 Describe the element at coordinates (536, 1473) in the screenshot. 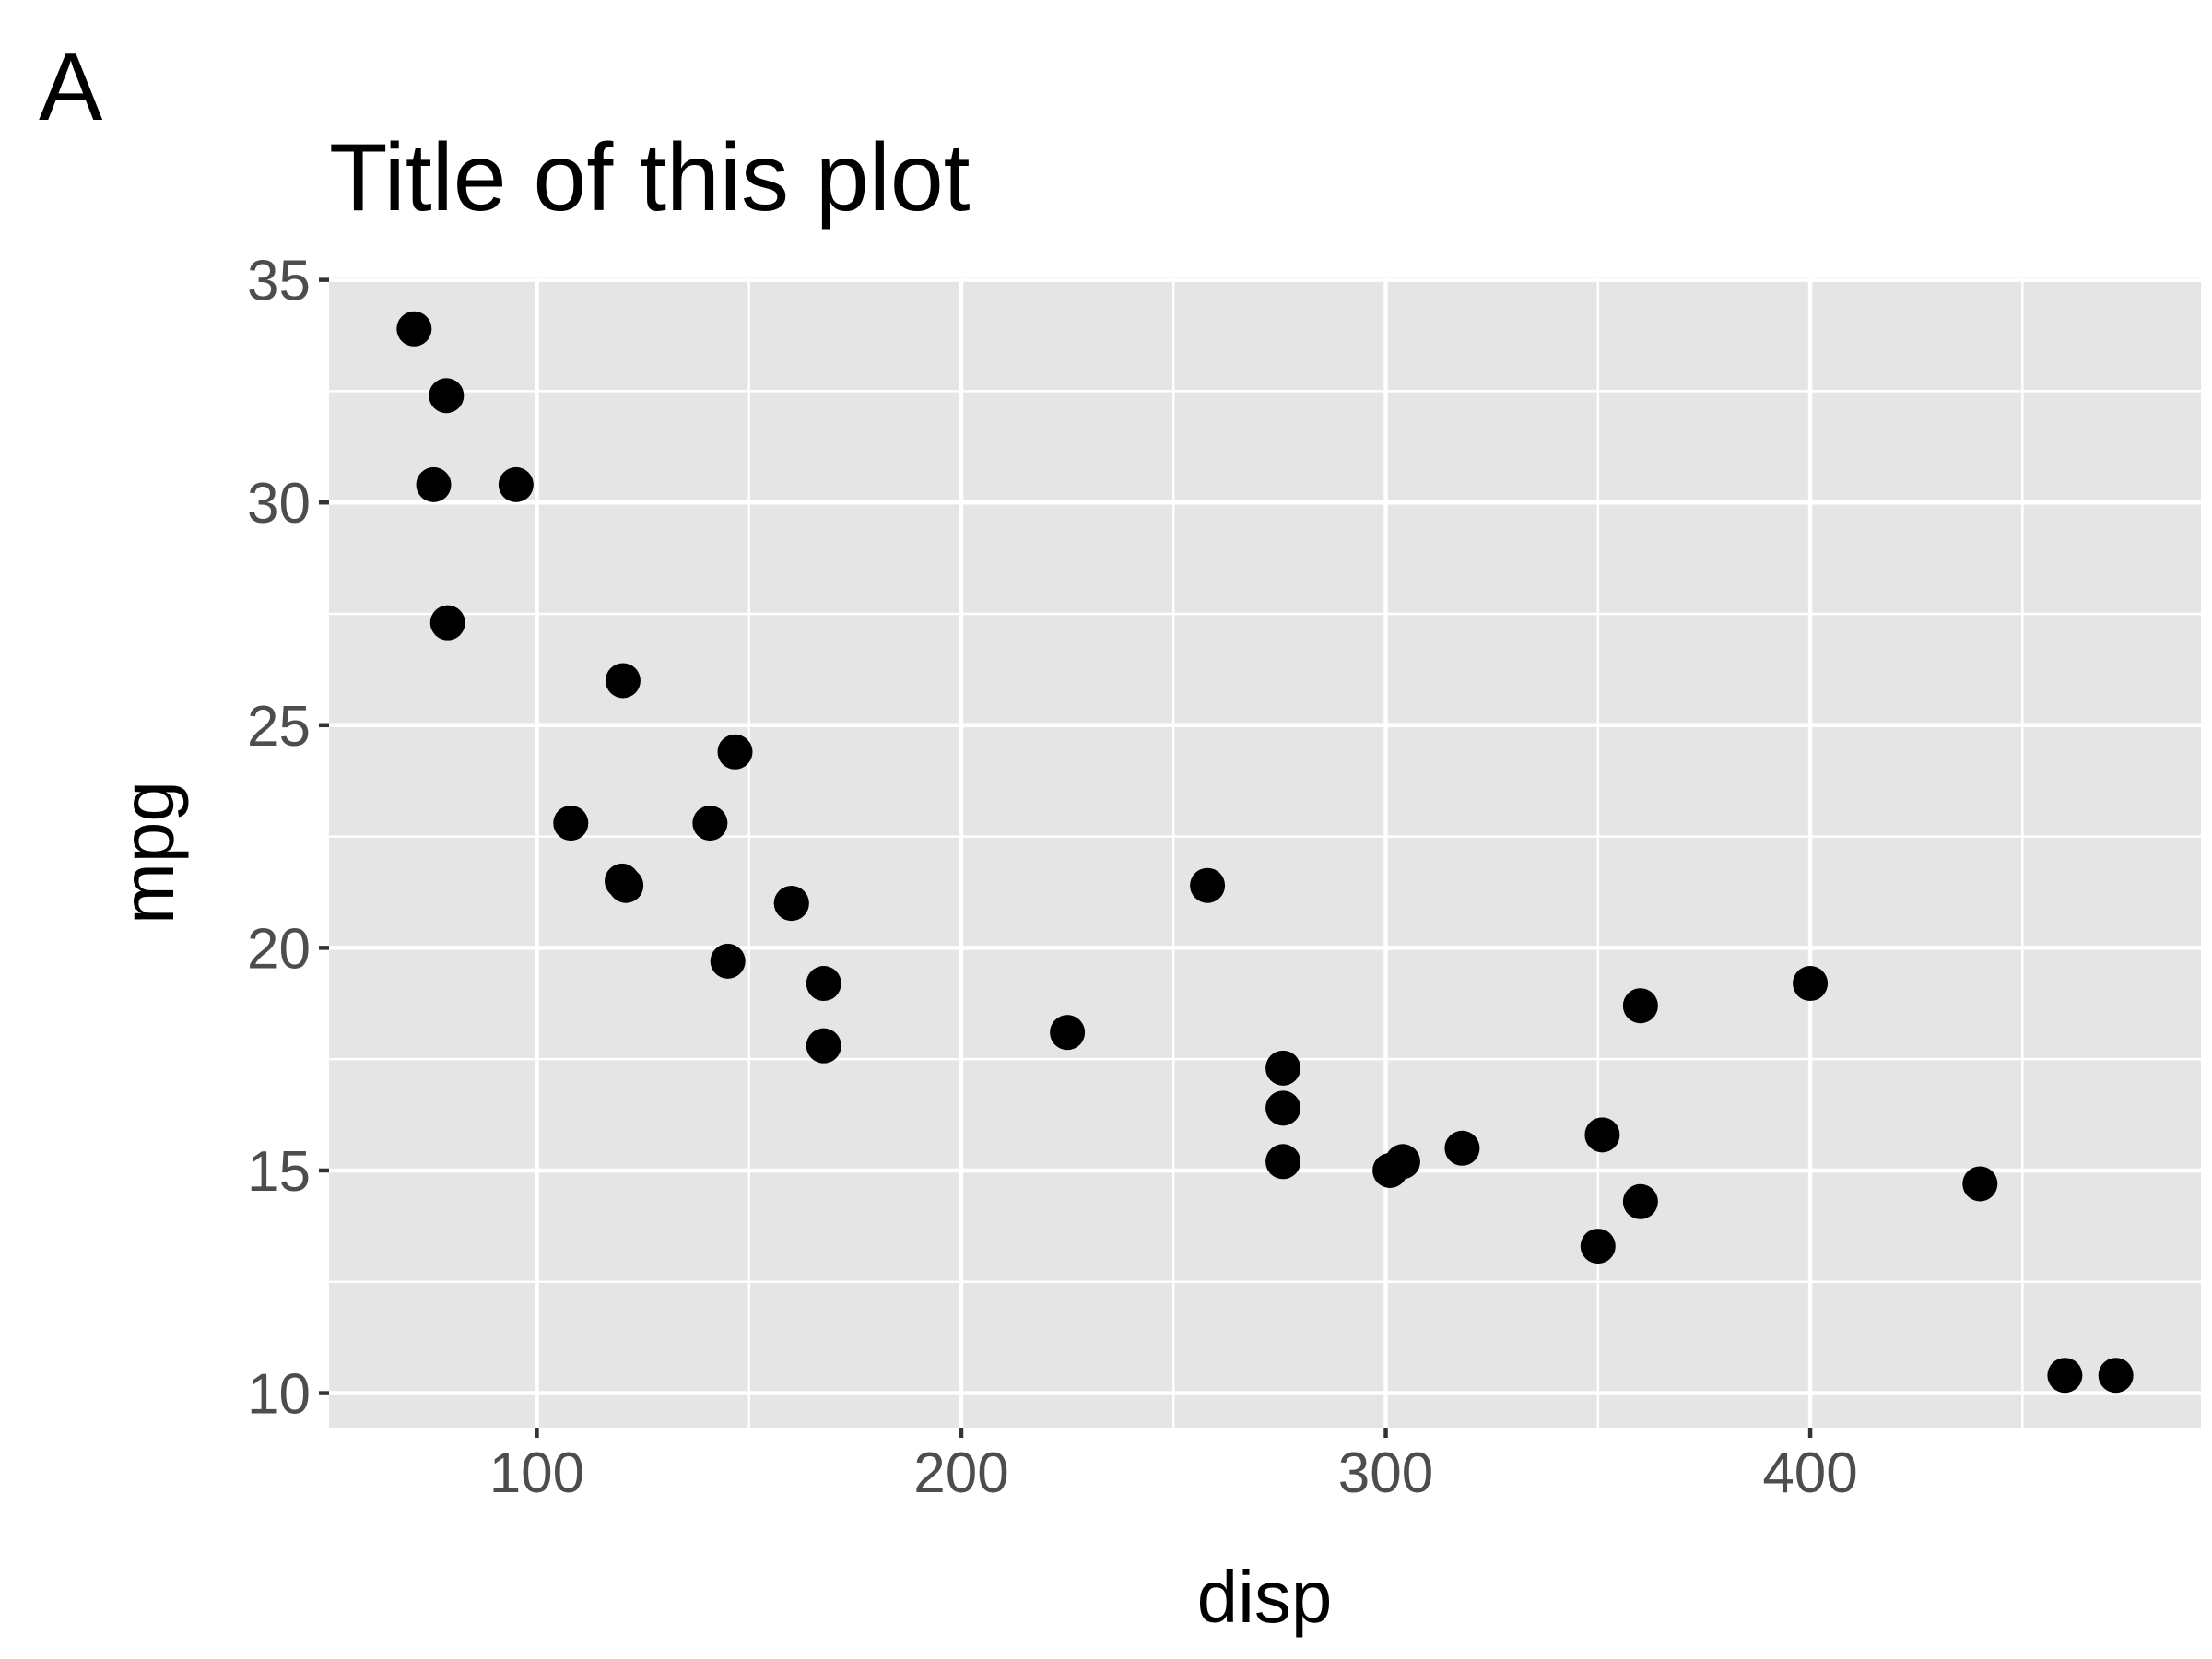

I see `x-tick-label: 100` at that location.